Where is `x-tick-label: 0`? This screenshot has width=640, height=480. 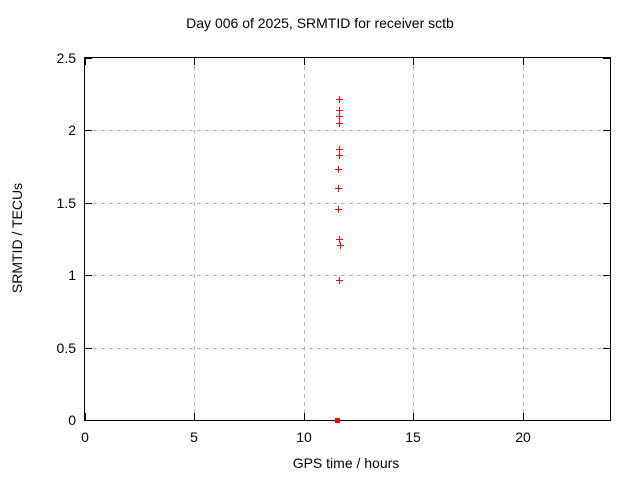 x-tick-label: 0 is located at coordinates (85, 437).